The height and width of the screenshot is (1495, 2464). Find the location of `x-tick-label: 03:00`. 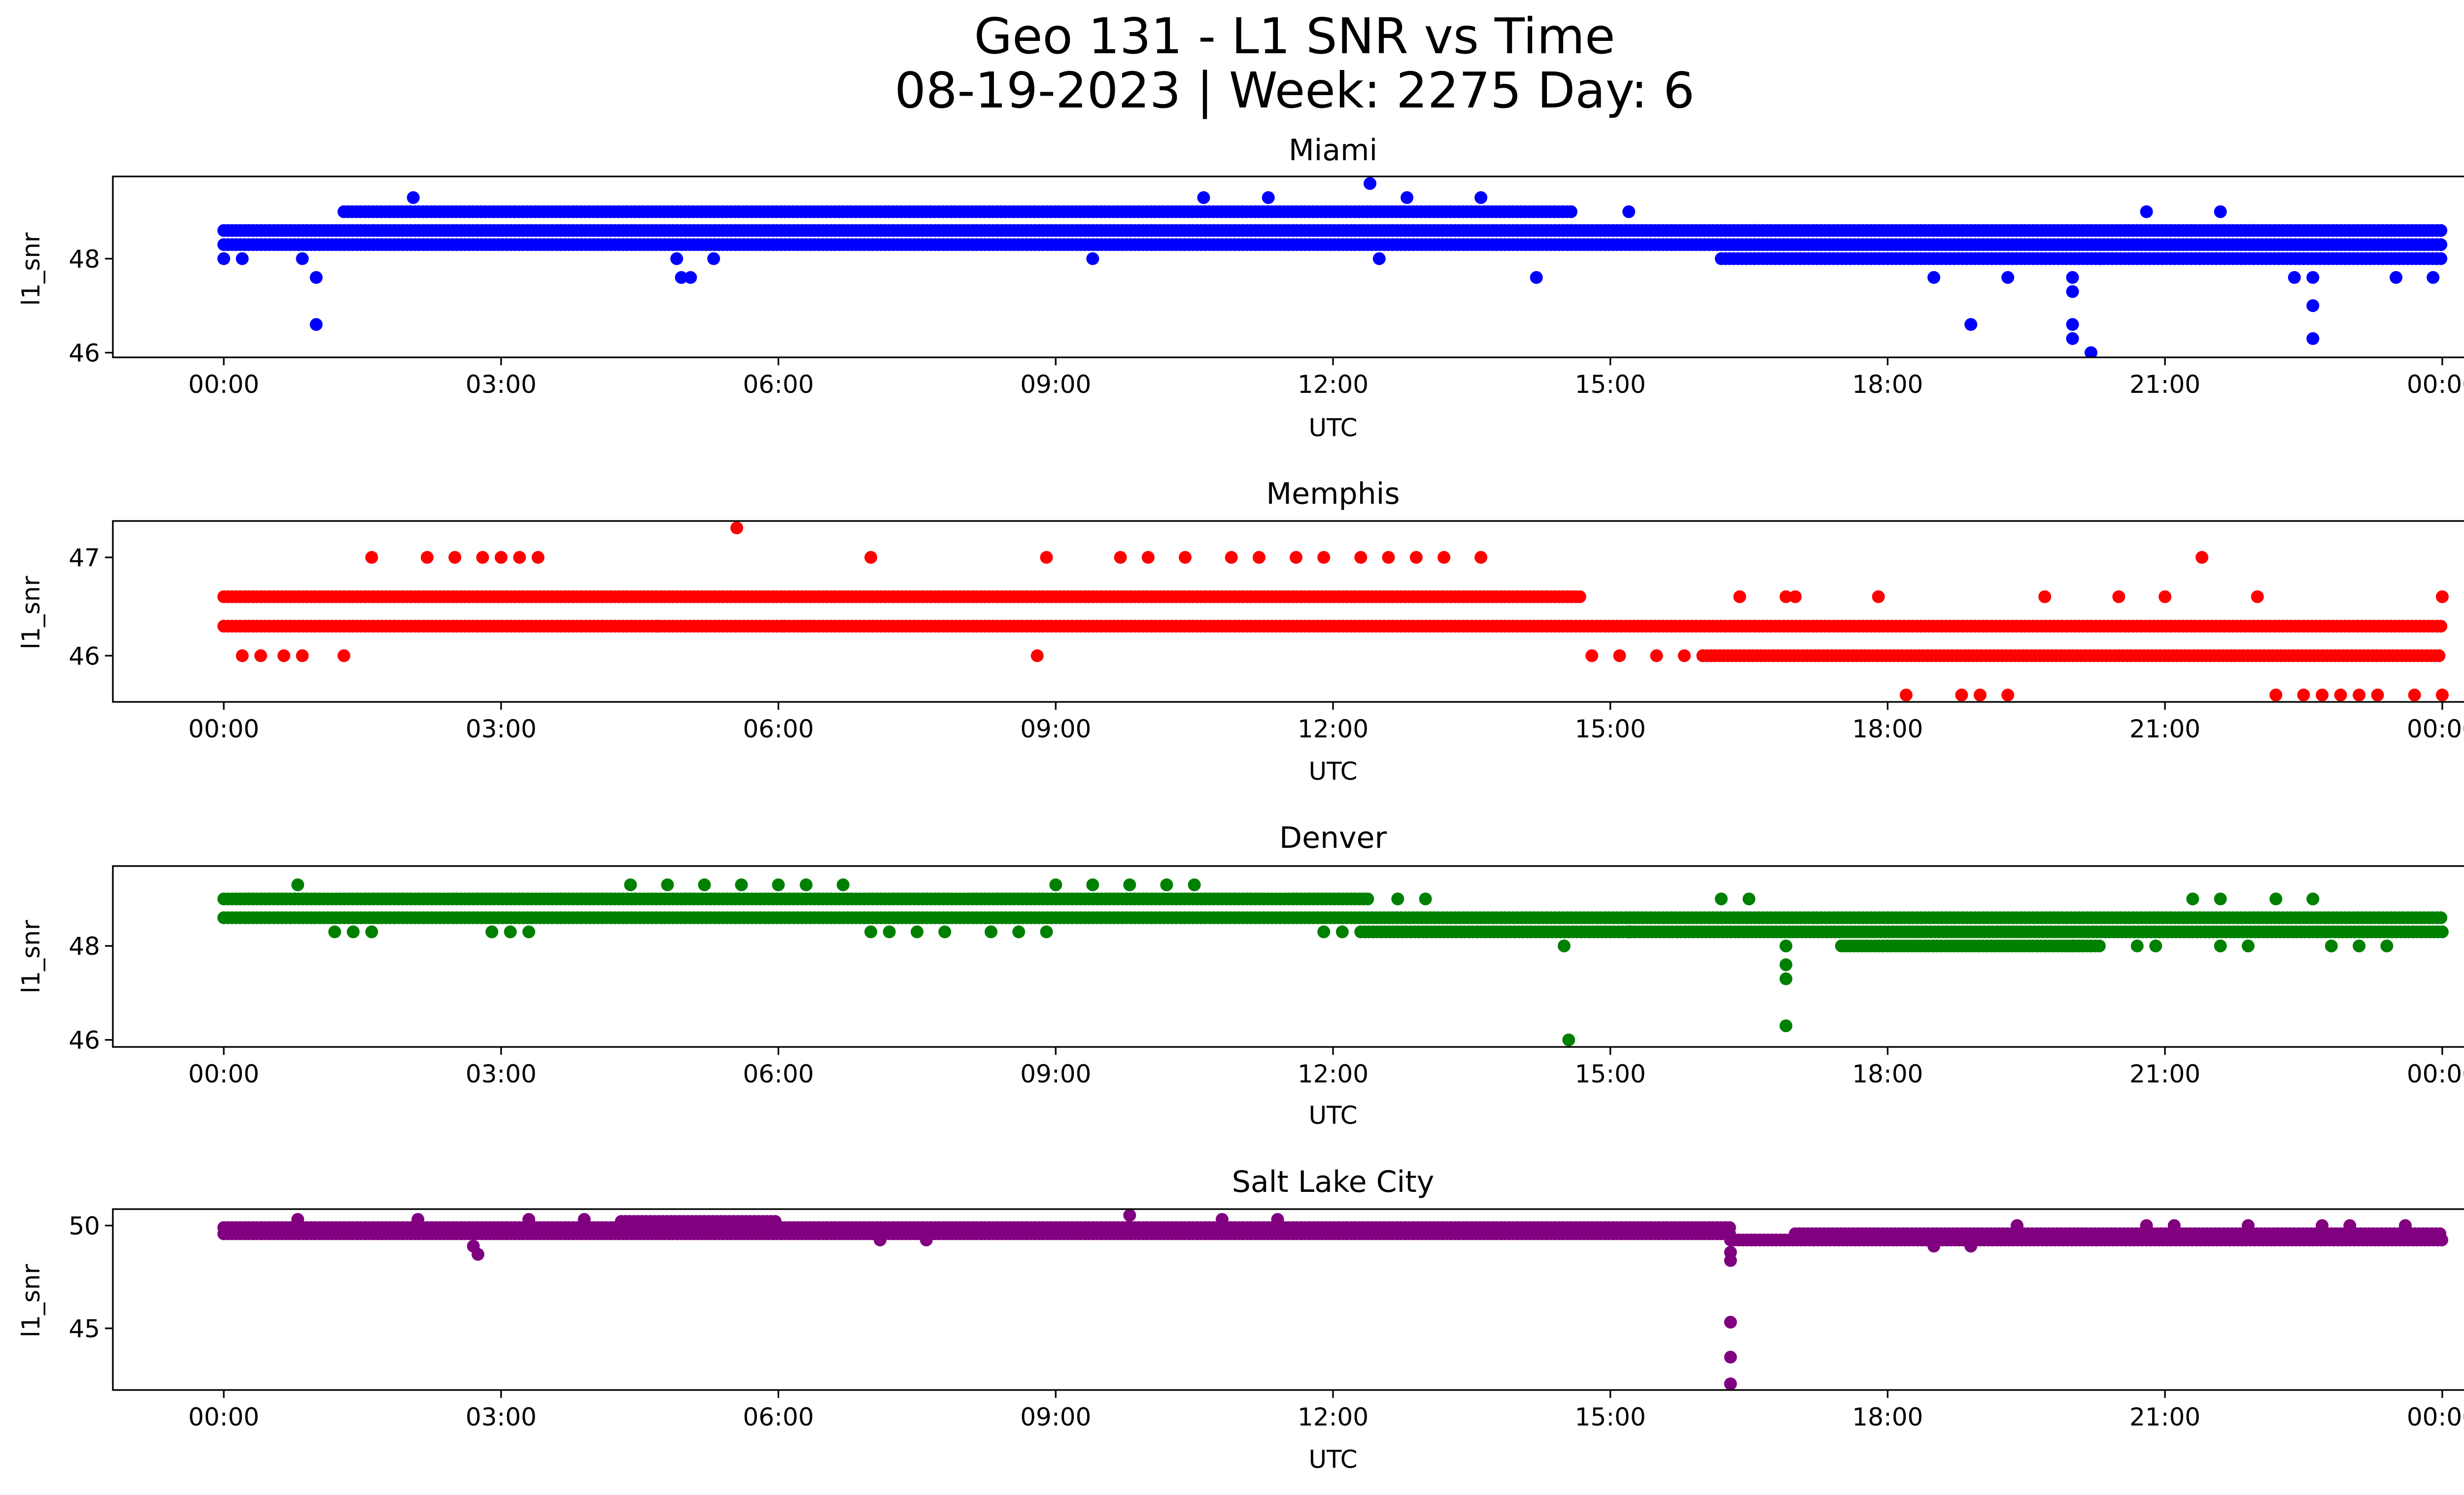

x-tick-label: 03:00 is located at coordinates (501, 729).